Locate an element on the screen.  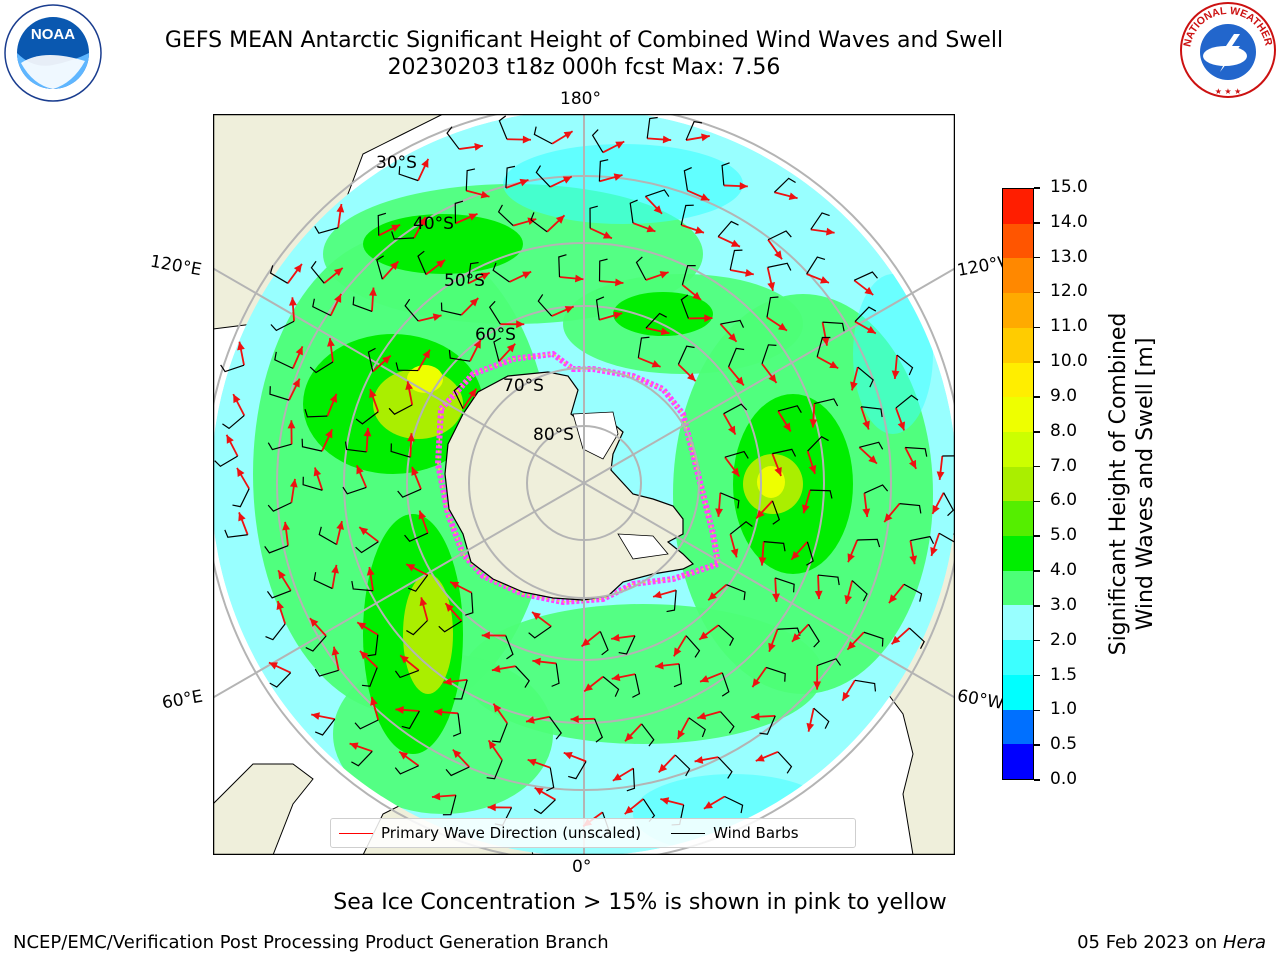
colorbar-tick-label: 10.0 is located at coordinates (1069, 361).